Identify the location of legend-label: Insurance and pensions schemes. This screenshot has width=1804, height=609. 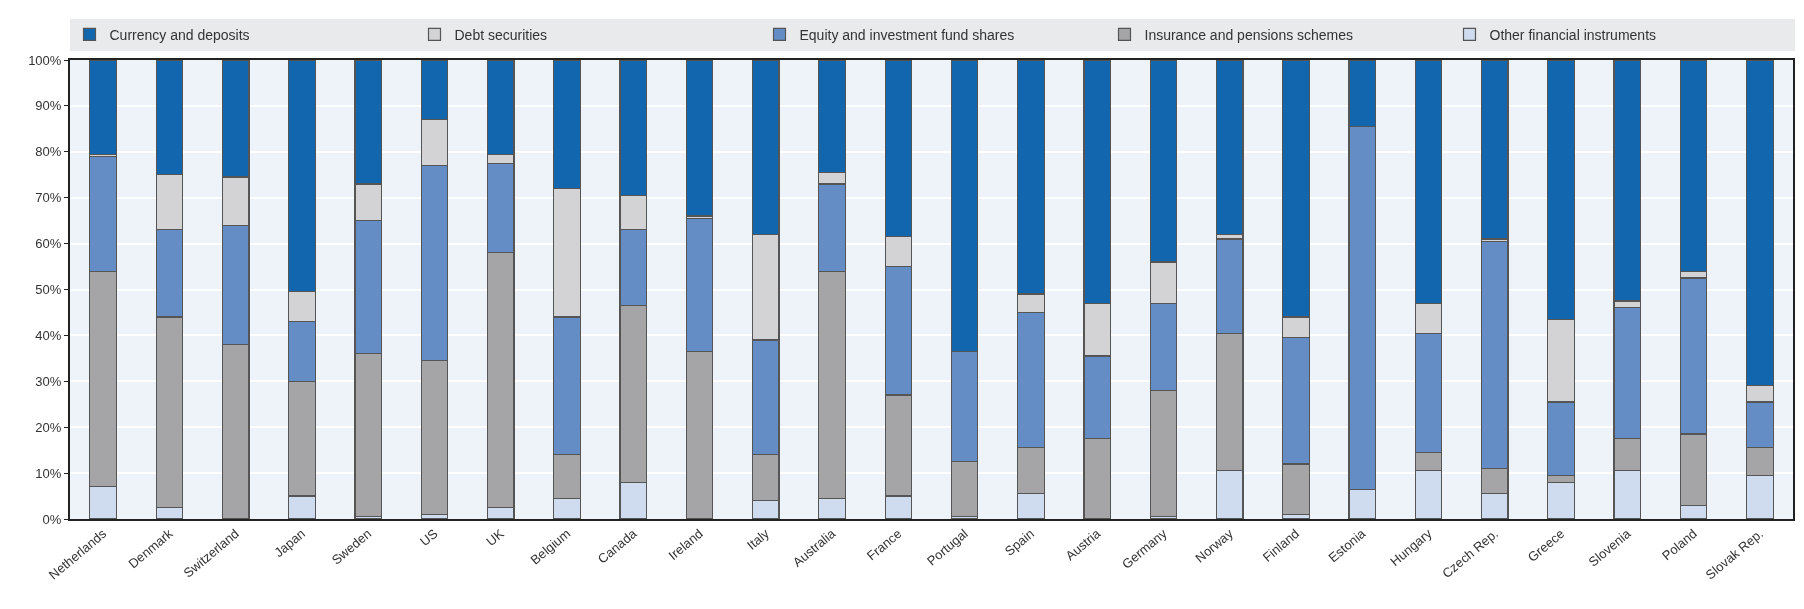
(1249, 34).